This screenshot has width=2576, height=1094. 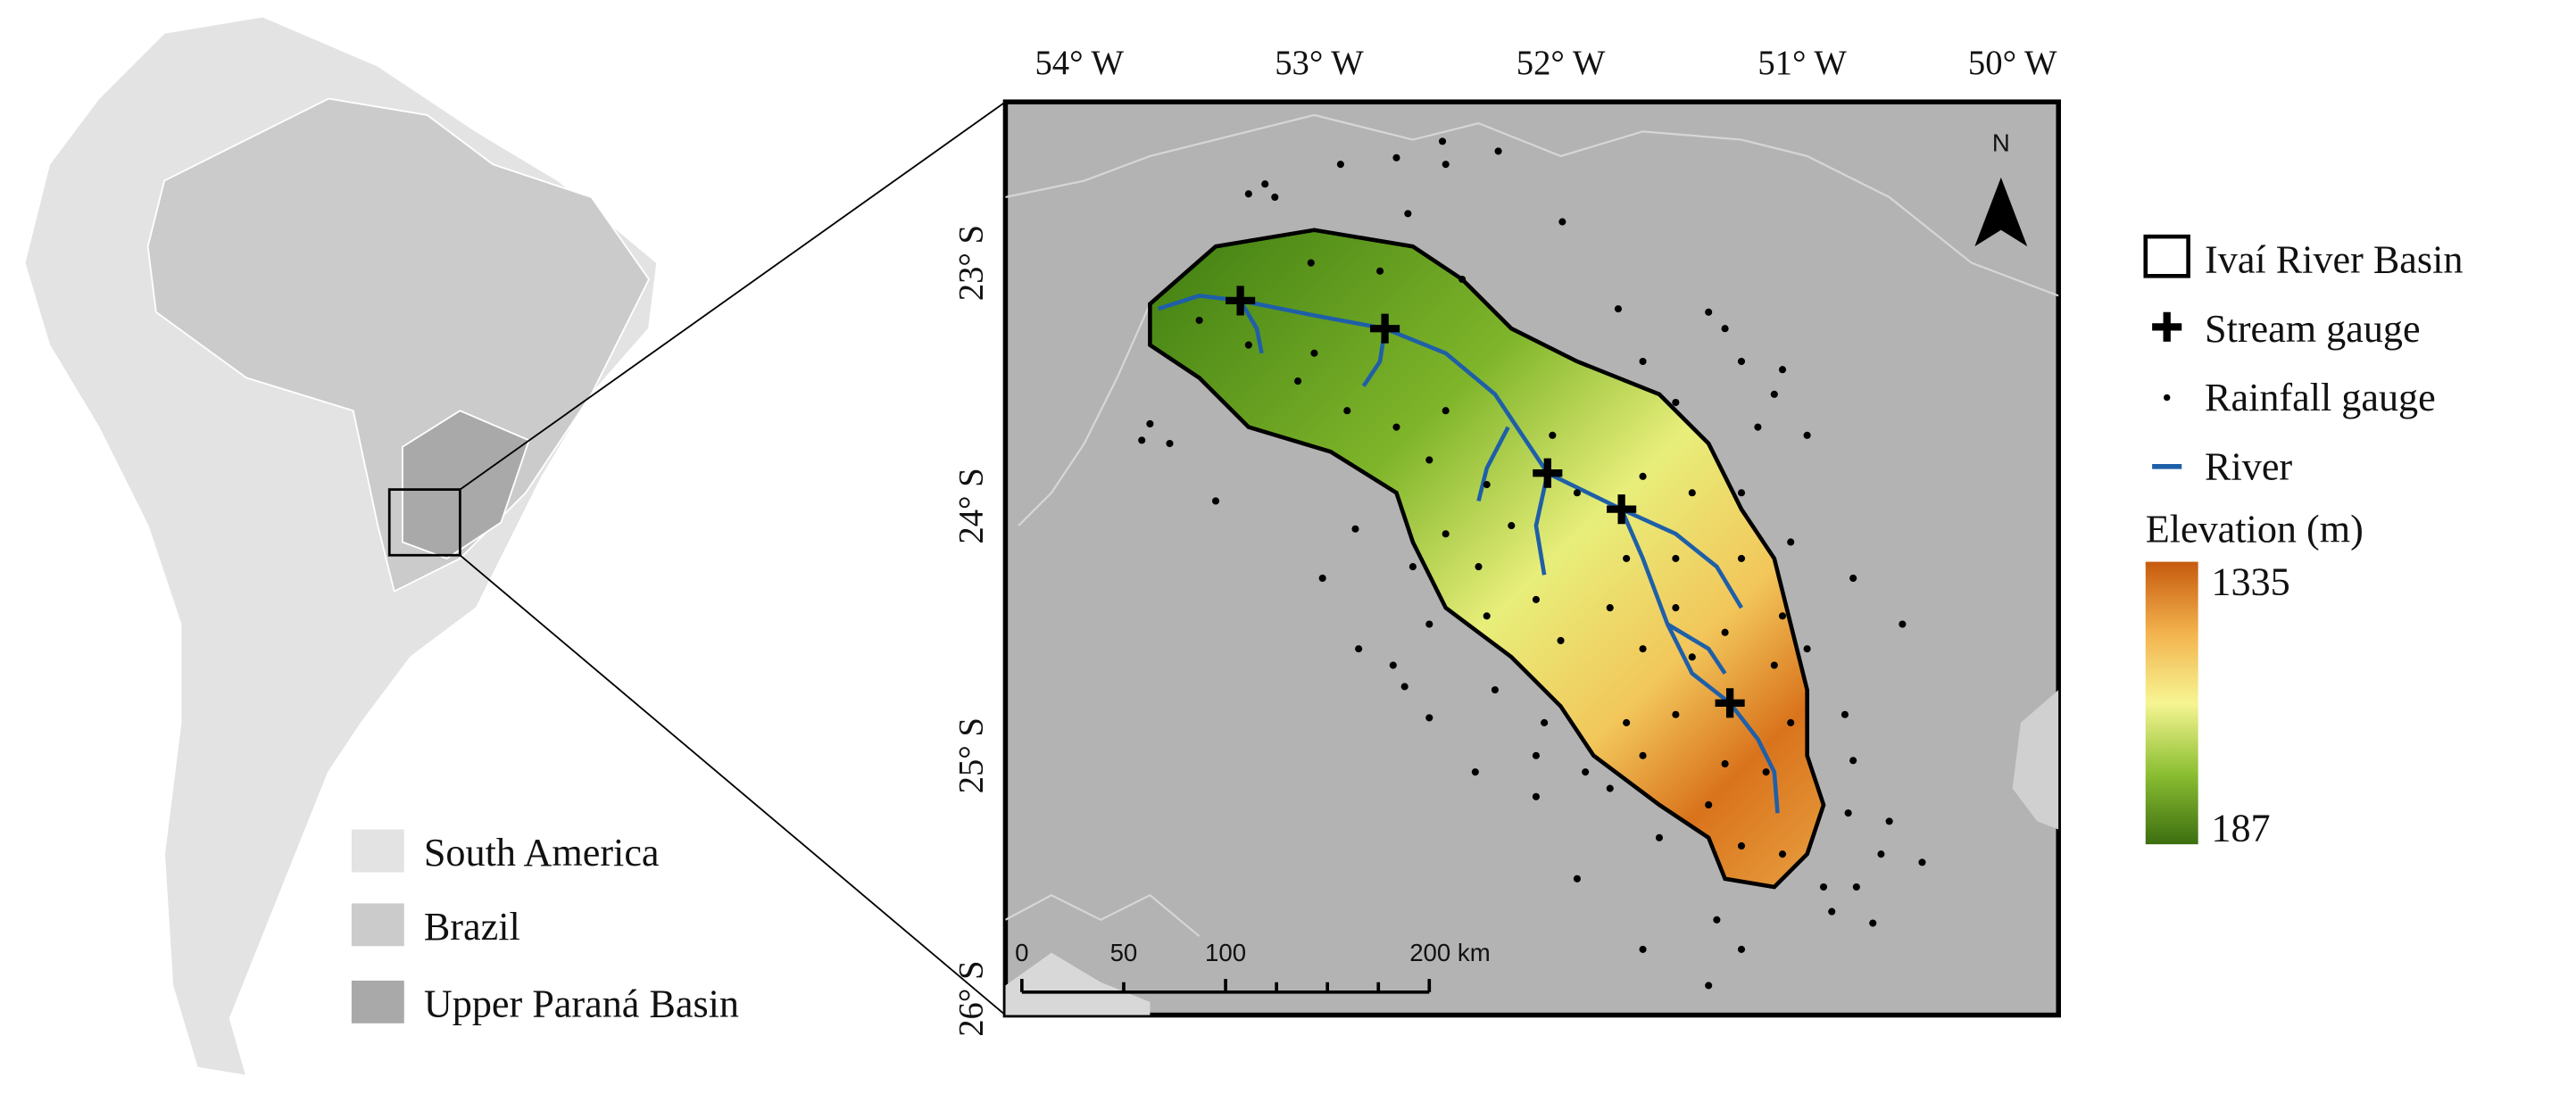 I want to click on lat-label: 24° S, so click(x=972, y=505).